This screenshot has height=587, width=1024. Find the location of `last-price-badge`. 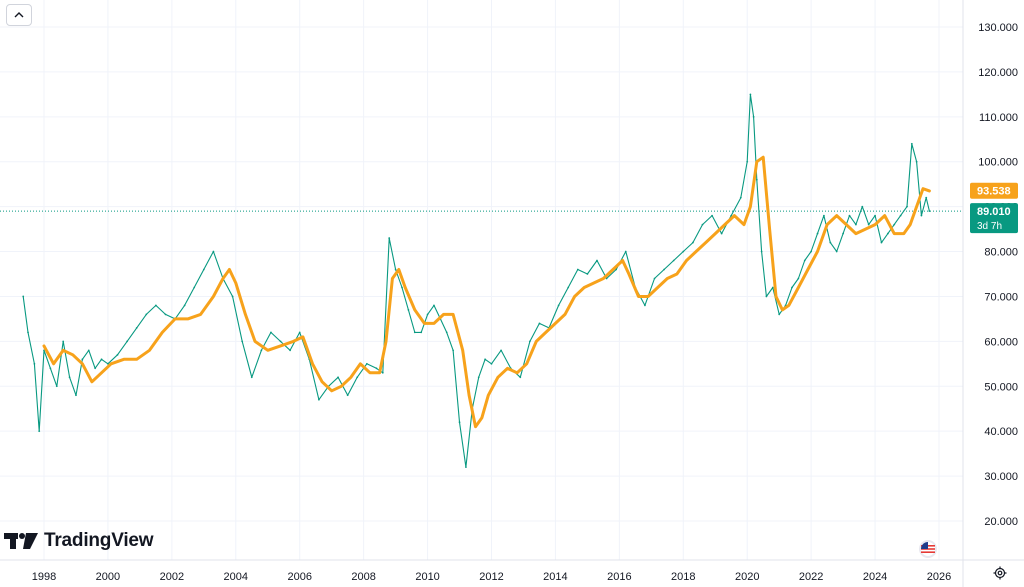

last-price-badge is located at coordinates (994, 218).